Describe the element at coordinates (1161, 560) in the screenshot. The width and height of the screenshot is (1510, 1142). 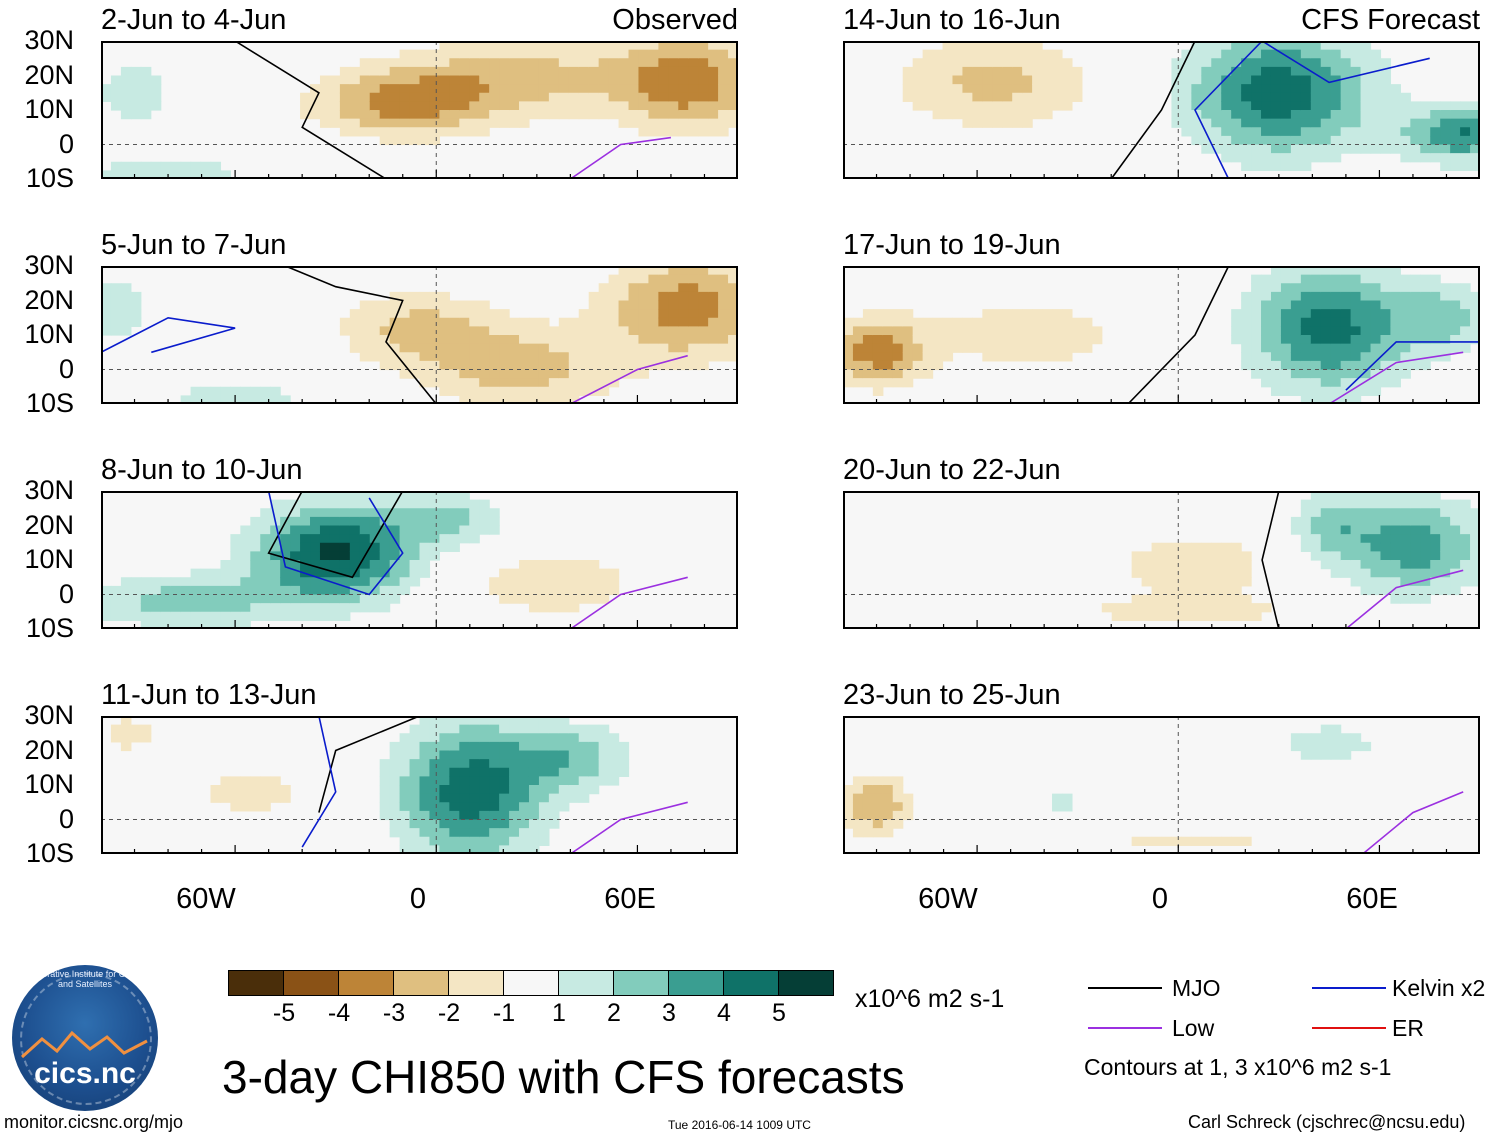
I see `map-panel` at that location.